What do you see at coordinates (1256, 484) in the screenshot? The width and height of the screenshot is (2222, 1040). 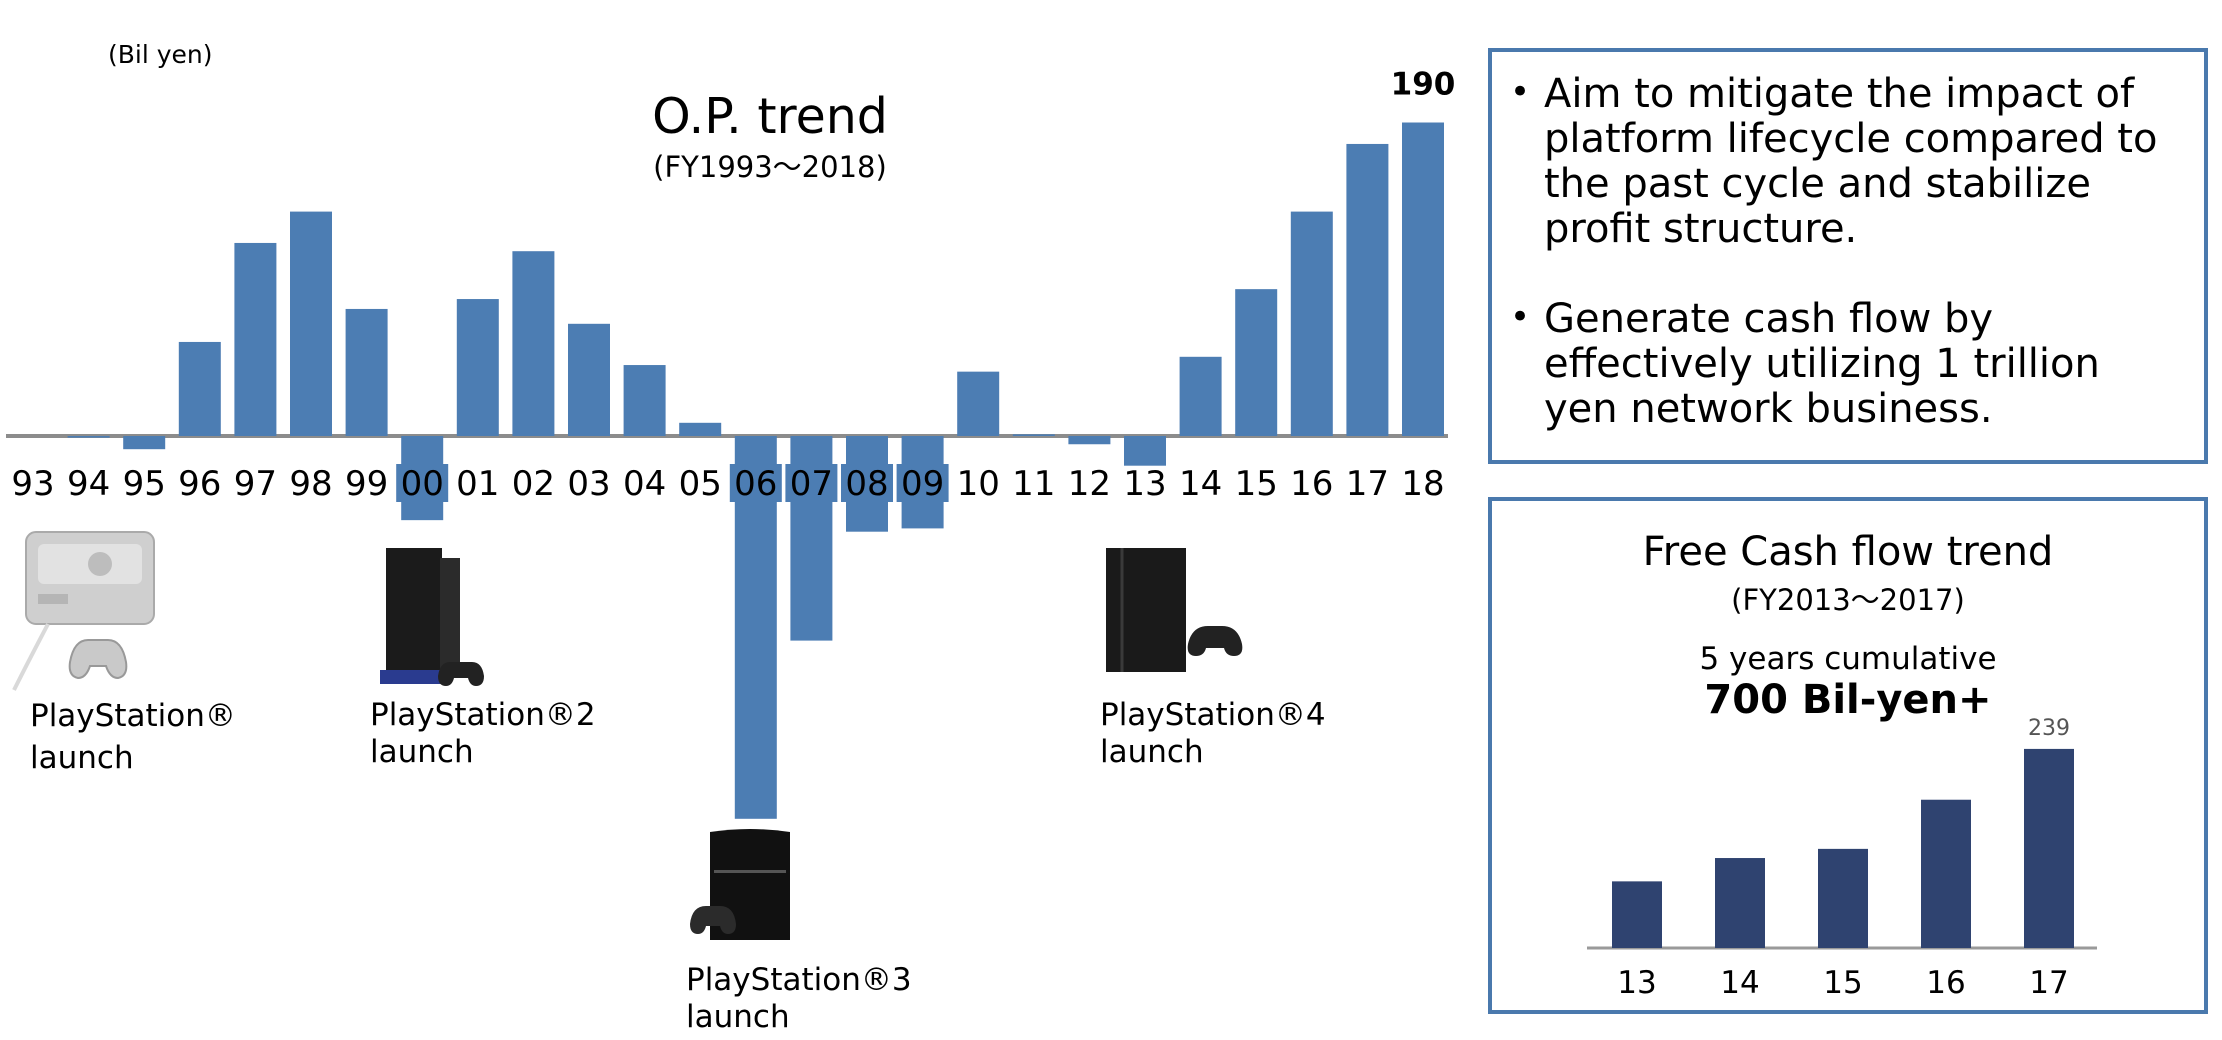 I see `op-tick-15: 15` at bounding box center [1256, 484].